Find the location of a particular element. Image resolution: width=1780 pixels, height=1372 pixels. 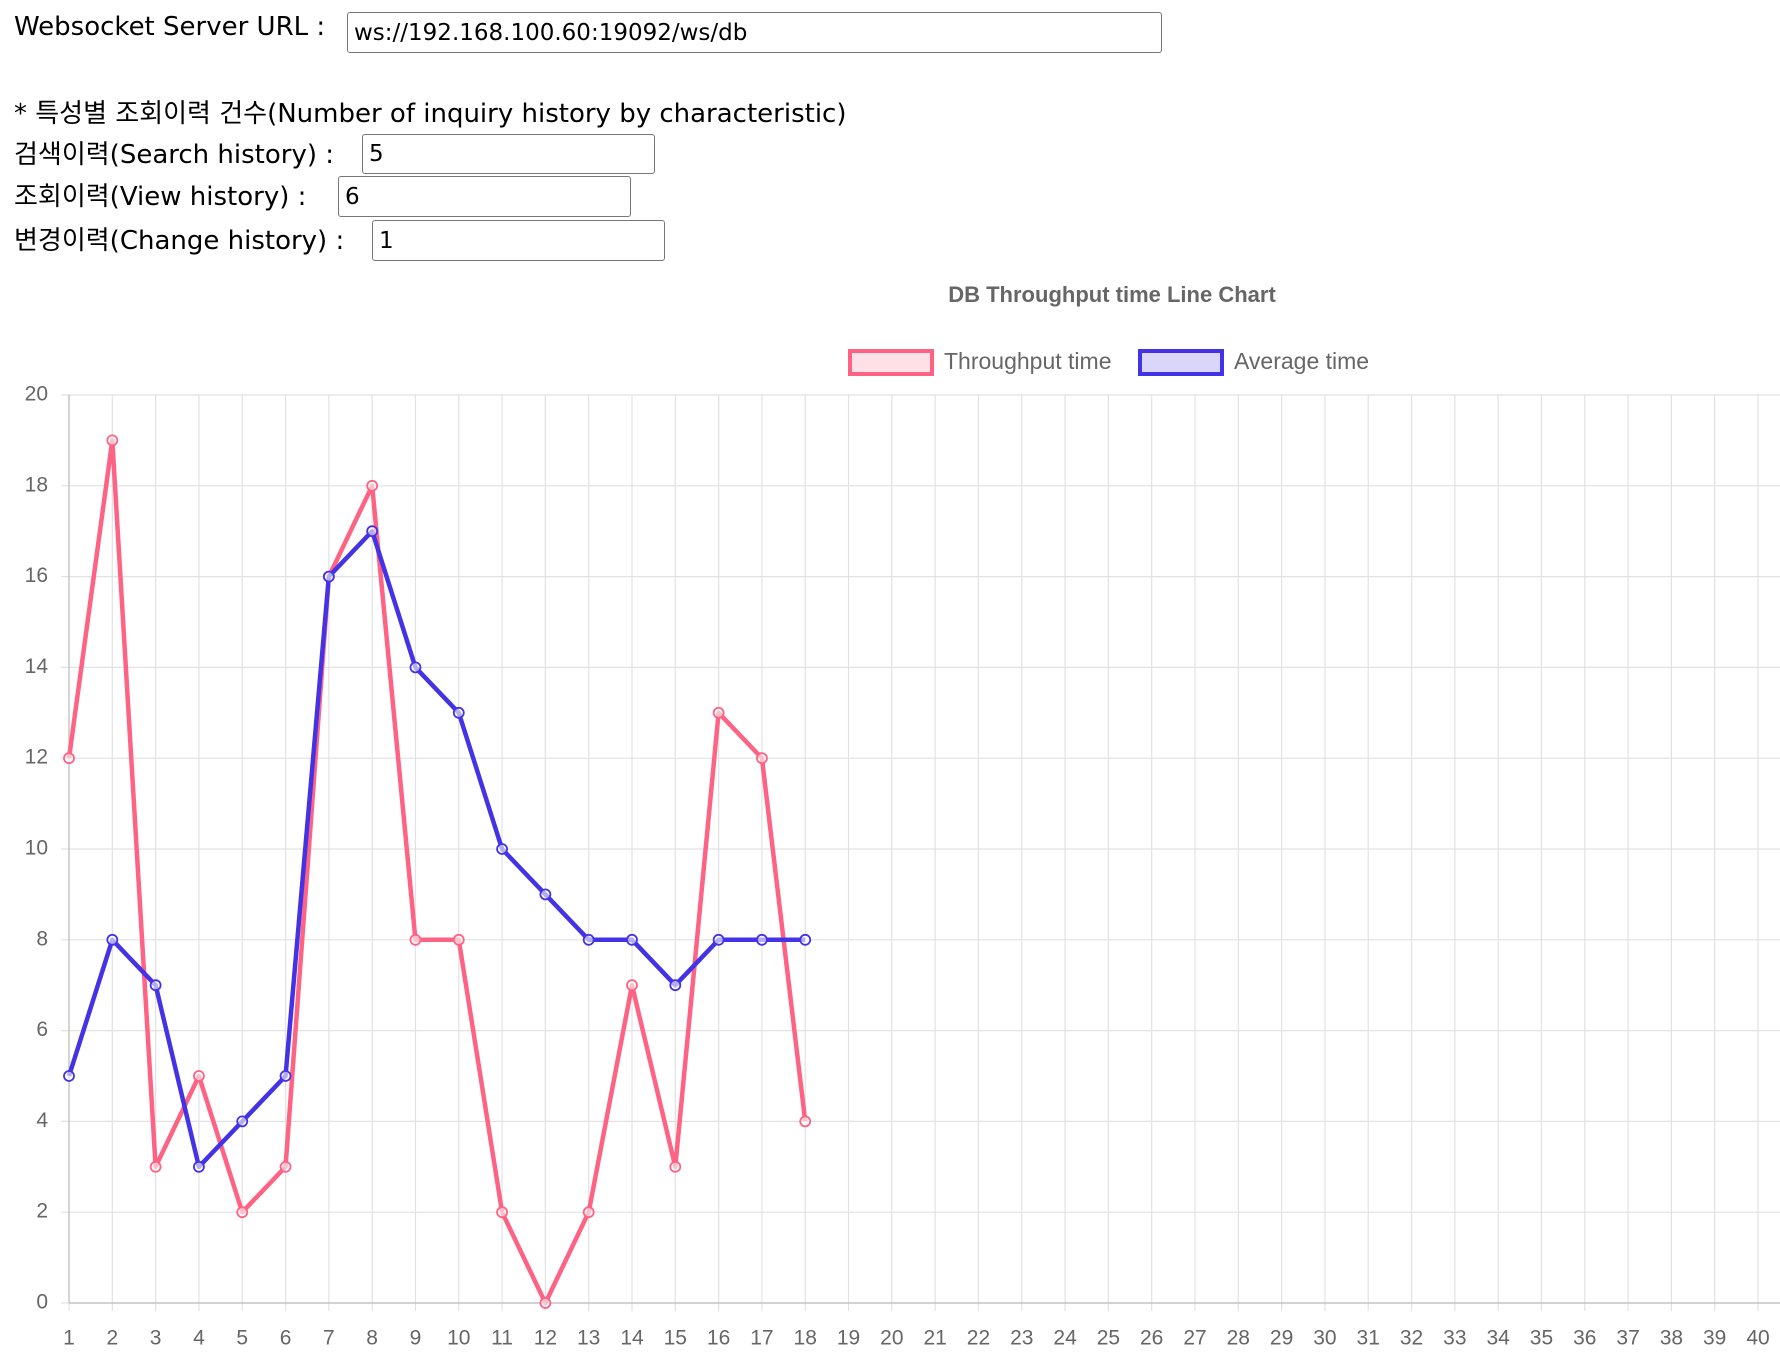

field-input: 5 is located at coordinates (508, 154).